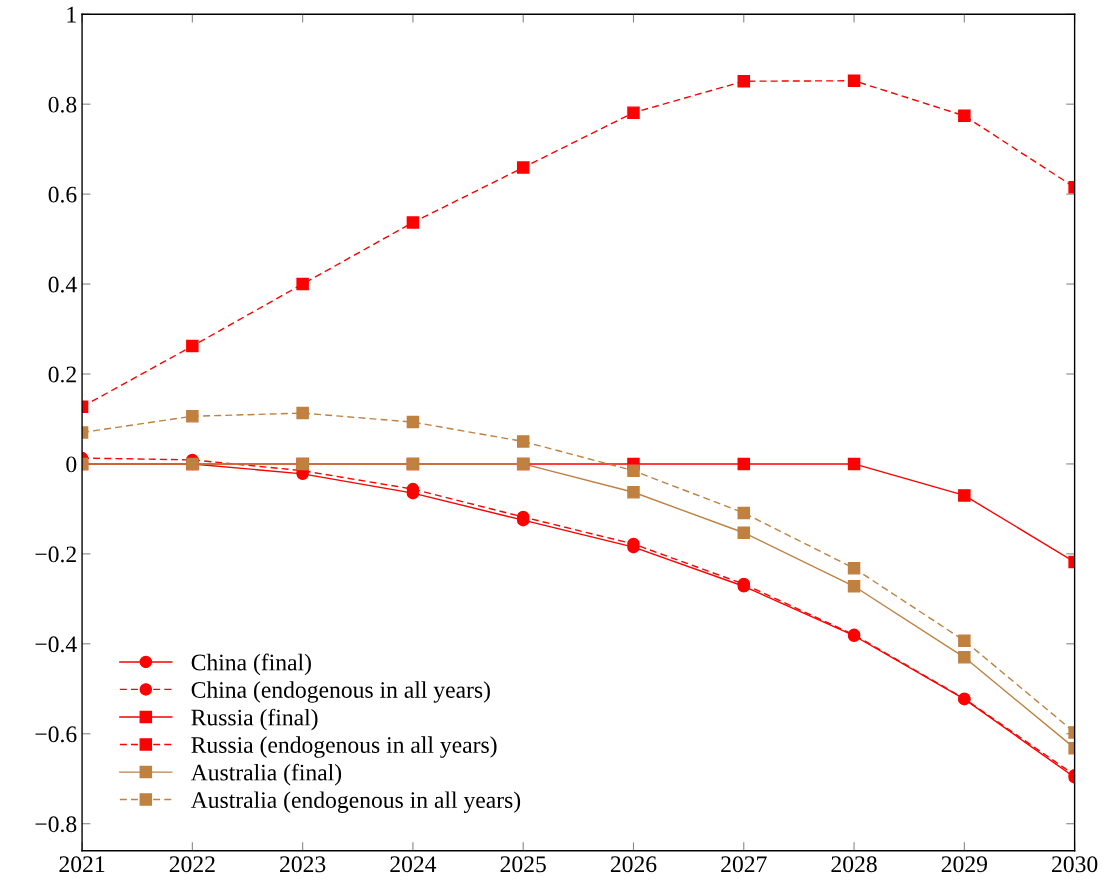 This screenshot has width=1109, height=888. Describe the element at coordinates (340, 692) in the screenshot. I see `legend-label: China (endogenous in all years)` at that location.